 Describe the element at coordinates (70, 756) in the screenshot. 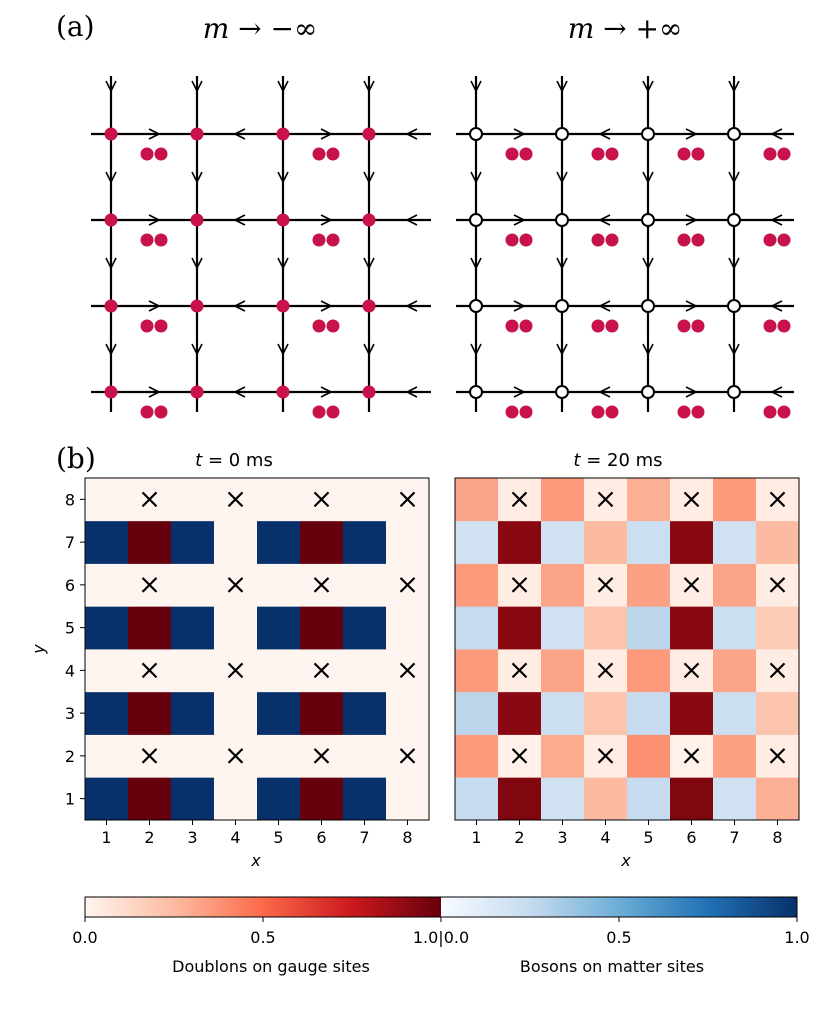

I see `y-tick-label: 2` at that location.